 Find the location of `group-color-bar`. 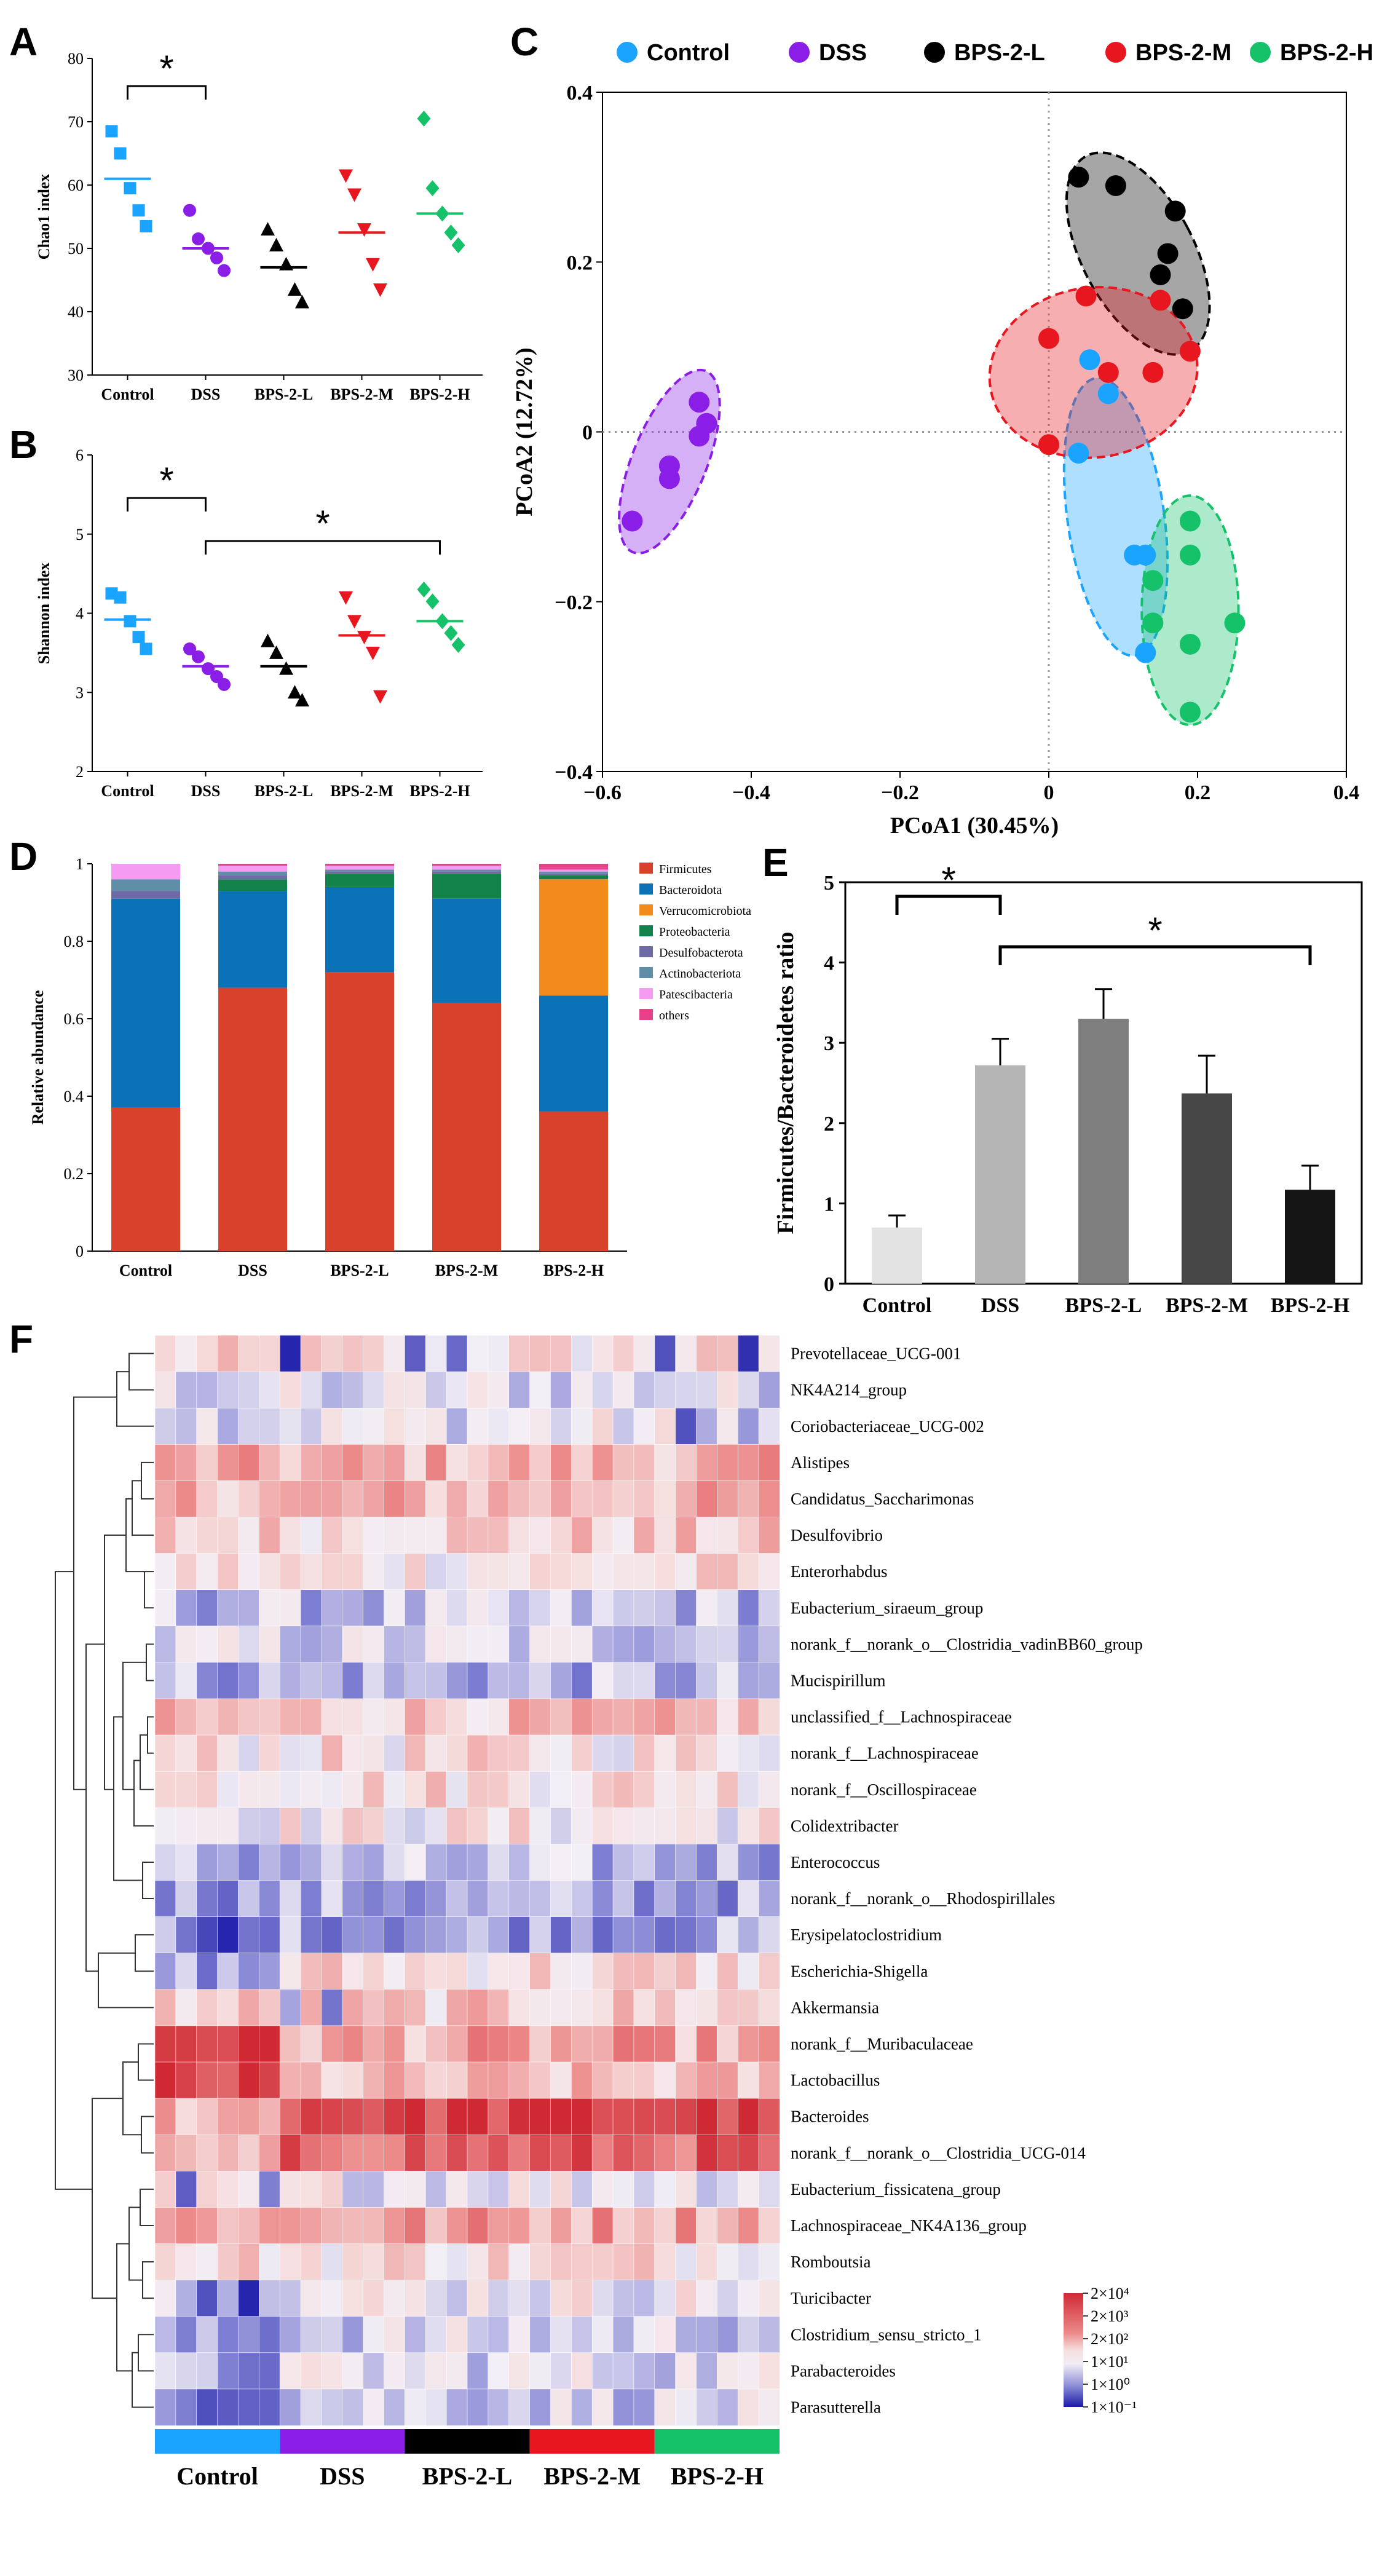

group-color-bar is located at coordinates (218, 2441).